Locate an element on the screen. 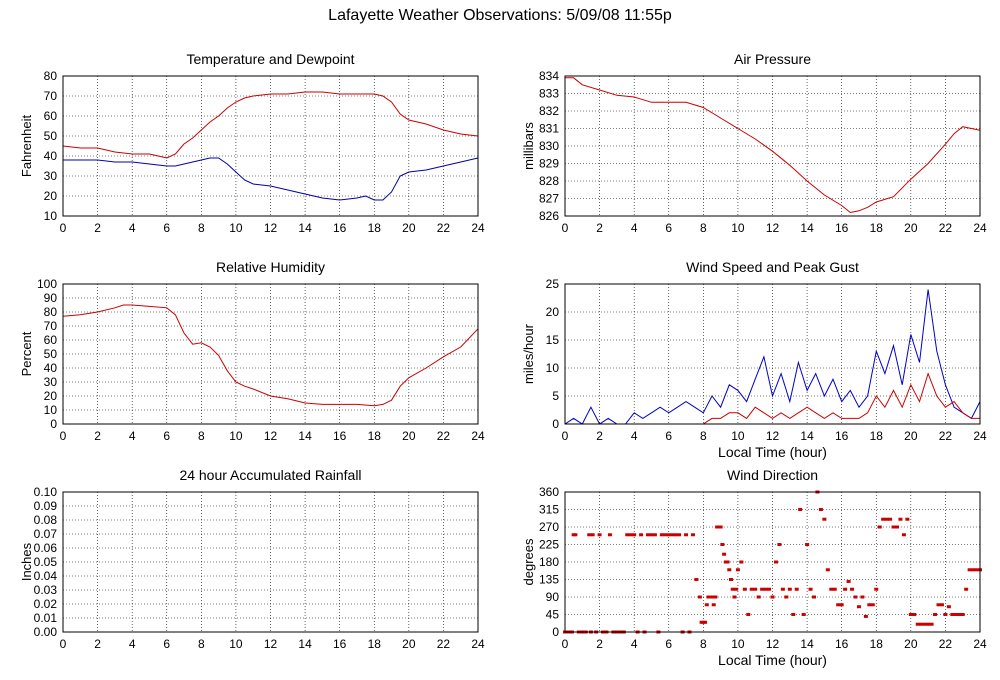 This screenshot has width=1000, height=680. y-tick-label: 828 is located at coordinates (549, 181).